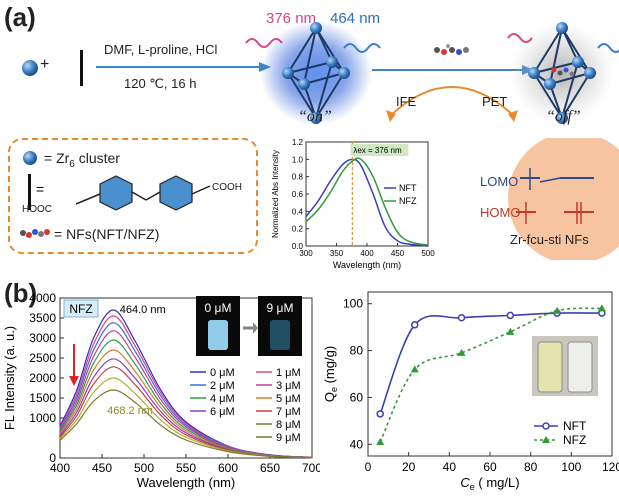  Describe the element at coordinates (30, 158) in the screenshot. I see `legend-cluster-icon` at that location.